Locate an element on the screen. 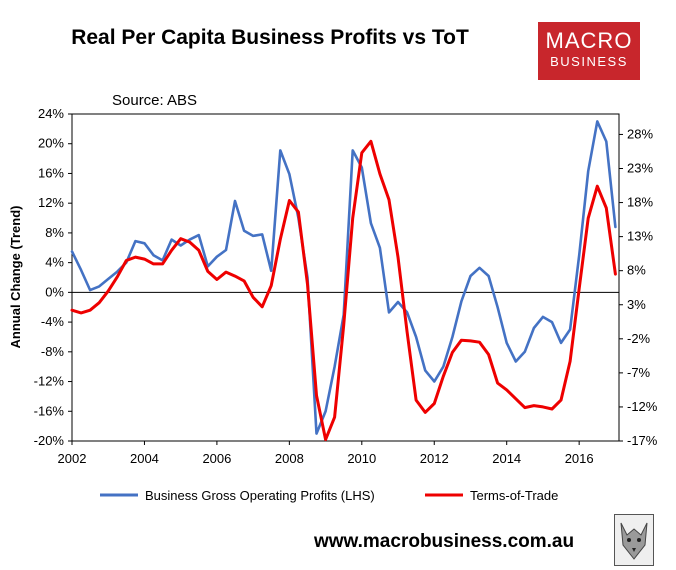 The width and height of the screenshot is (676, 570). logo-line-1: MACRO is located at coordinates (589, 40).